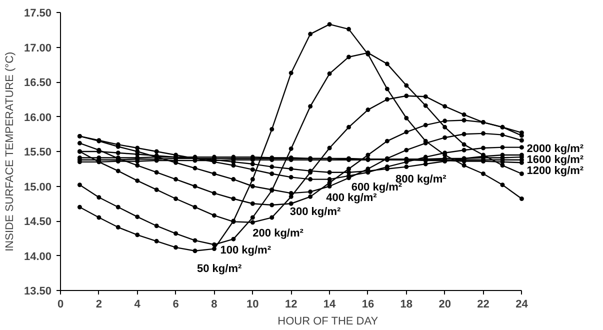  I want to click on x-tick-label: 2, so click(99, 304).